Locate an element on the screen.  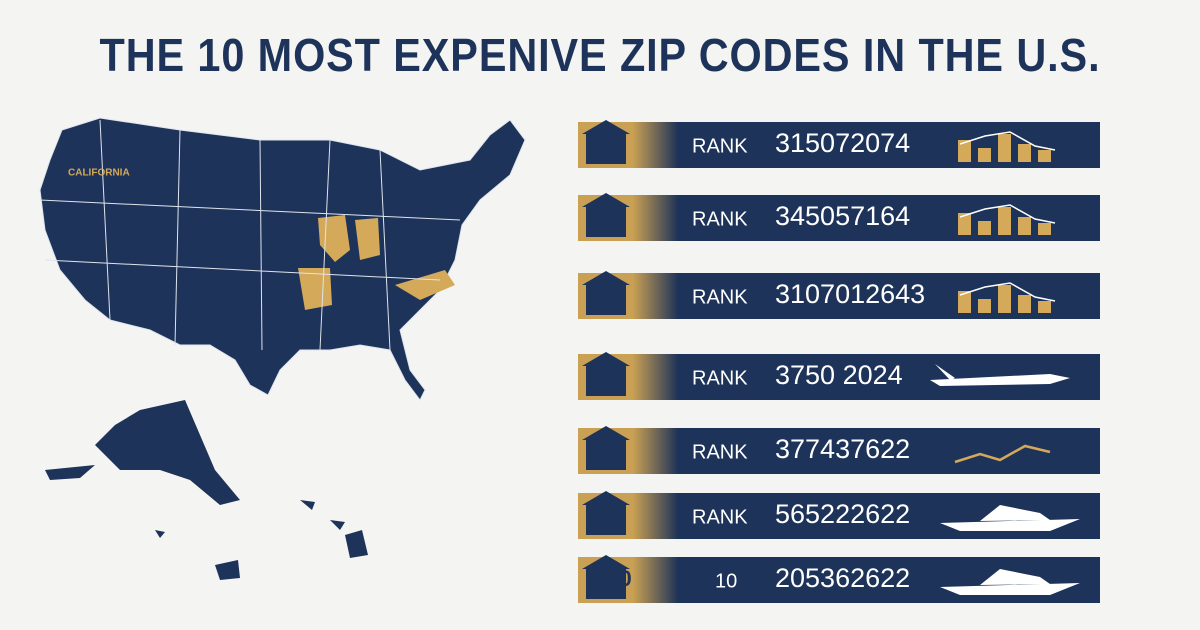
rank-row: RANK 345057164 is located at coordinates (839, 217).